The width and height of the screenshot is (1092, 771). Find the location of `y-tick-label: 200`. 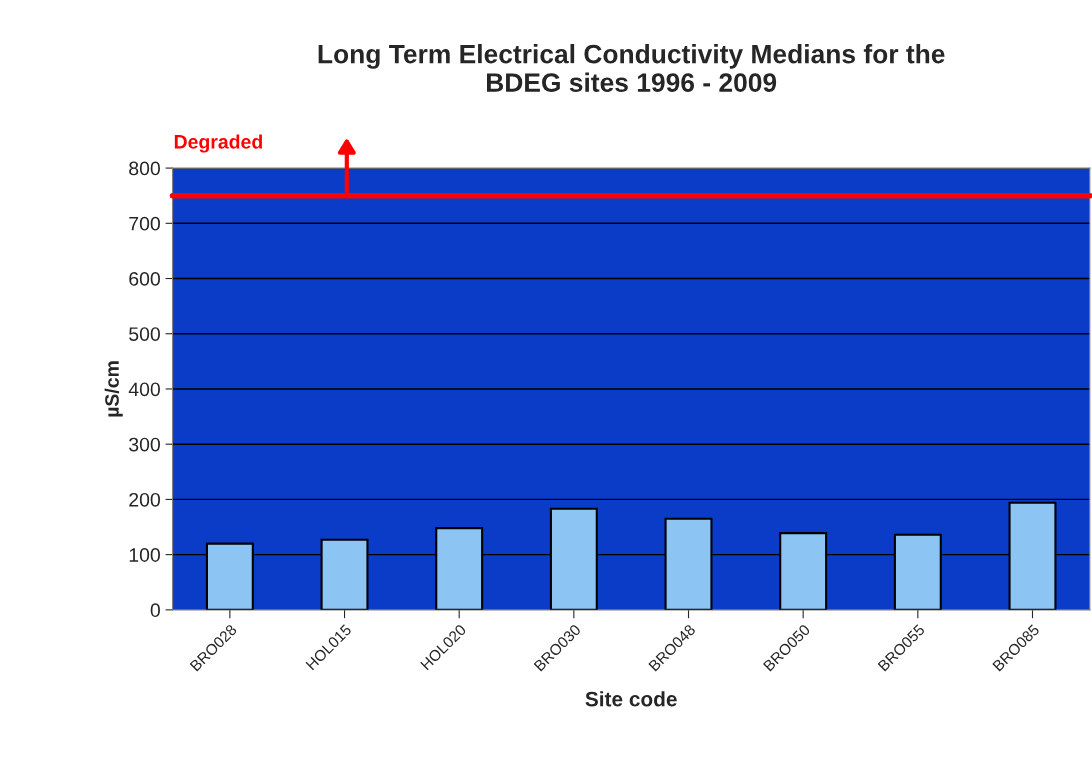

y-tick-label: 200 is located at coordinates (144, 499).